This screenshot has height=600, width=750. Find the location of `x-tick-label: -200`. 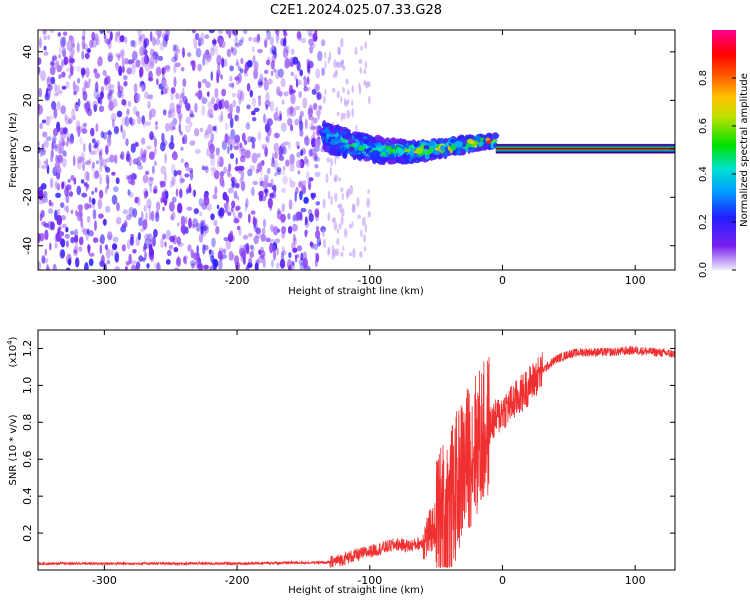

x-tick-label: -200 is located at coordinates (237, 580).